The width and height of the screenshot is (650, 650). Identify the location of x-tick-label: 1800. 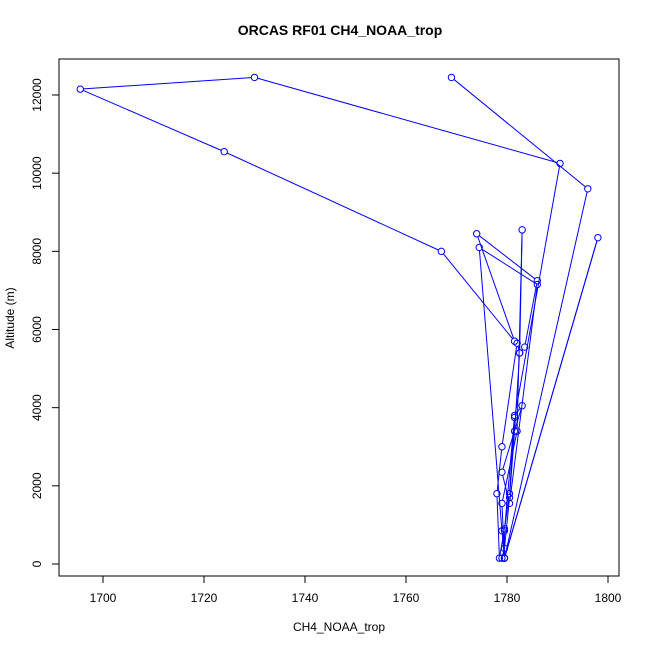
(608, 598).